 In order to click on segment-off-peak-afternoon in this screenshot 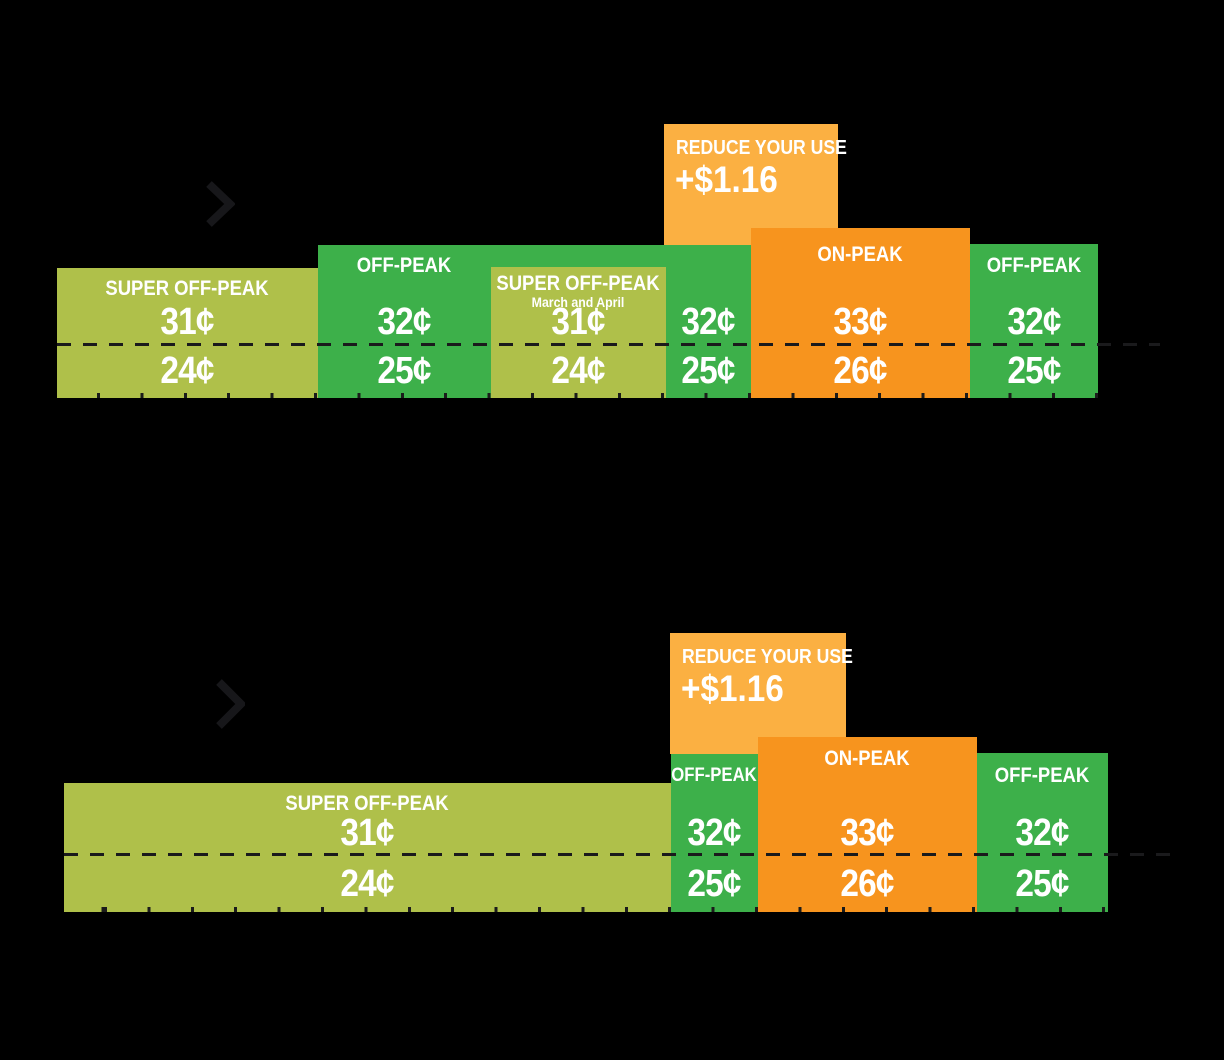, I will do `click(714, 833)`.